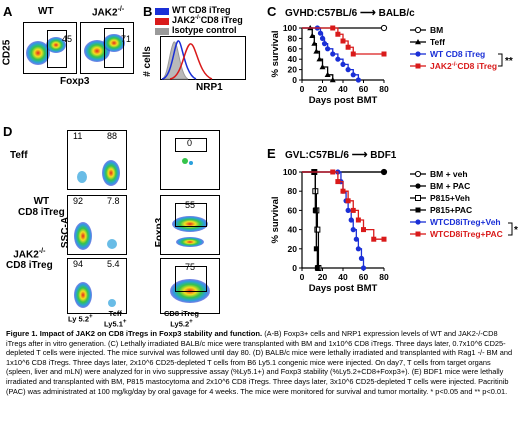 The height and width of the screenshot is (421, 520). I want to click on panel-d-row-teff: Teff, so click(19, 155).